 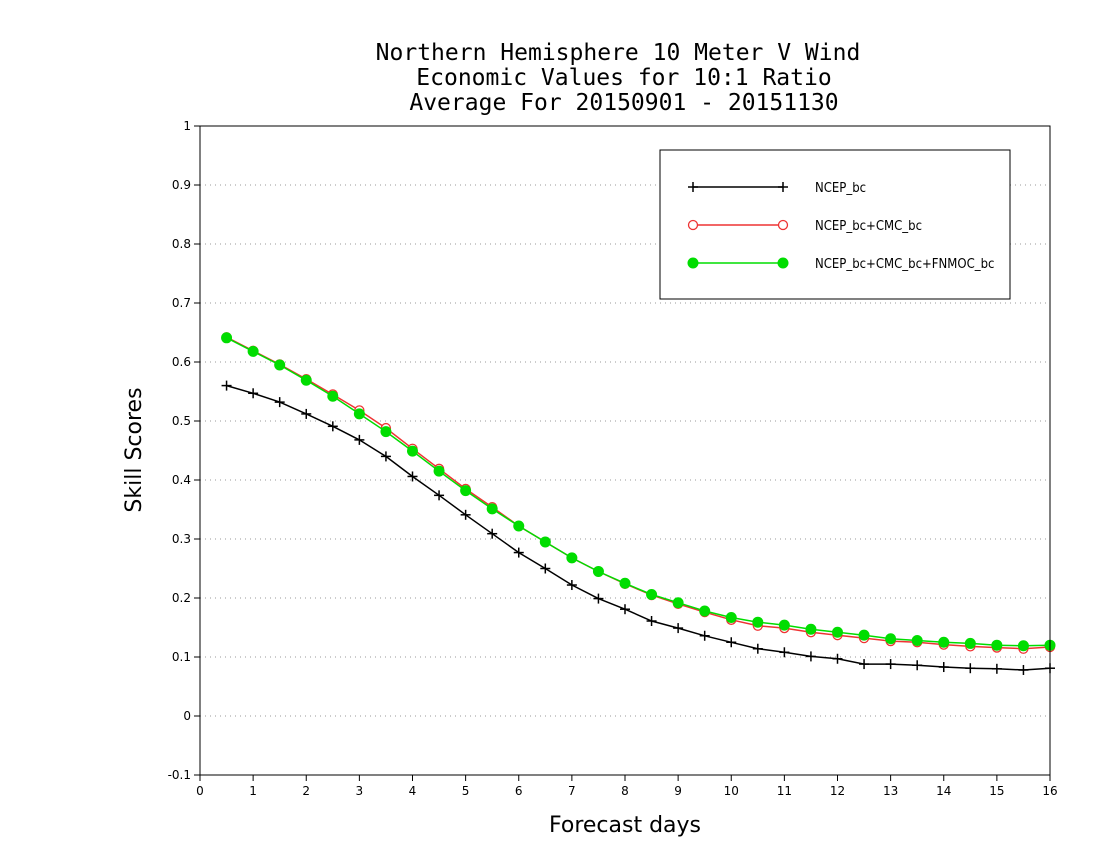 I want to click on y-axis: -0.1 0 0.1 0.2 0.3 0.4 0.5 0.6 0.7 0.8 0.9 1, so click(x=184, y=450).